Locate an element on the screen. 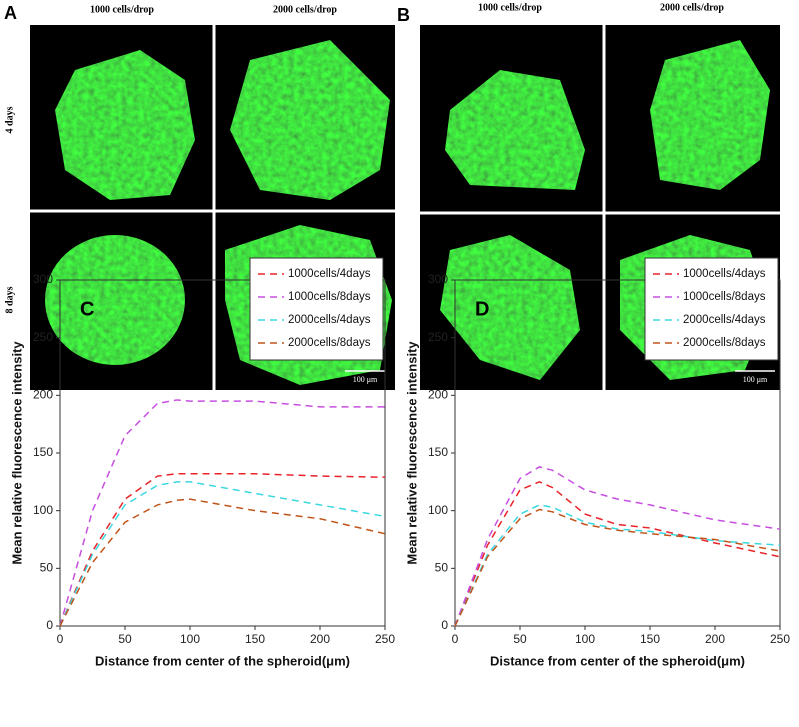 The width and height of the screenshot is (799, 727). panel-label: A is located at coordinates (10, 13).